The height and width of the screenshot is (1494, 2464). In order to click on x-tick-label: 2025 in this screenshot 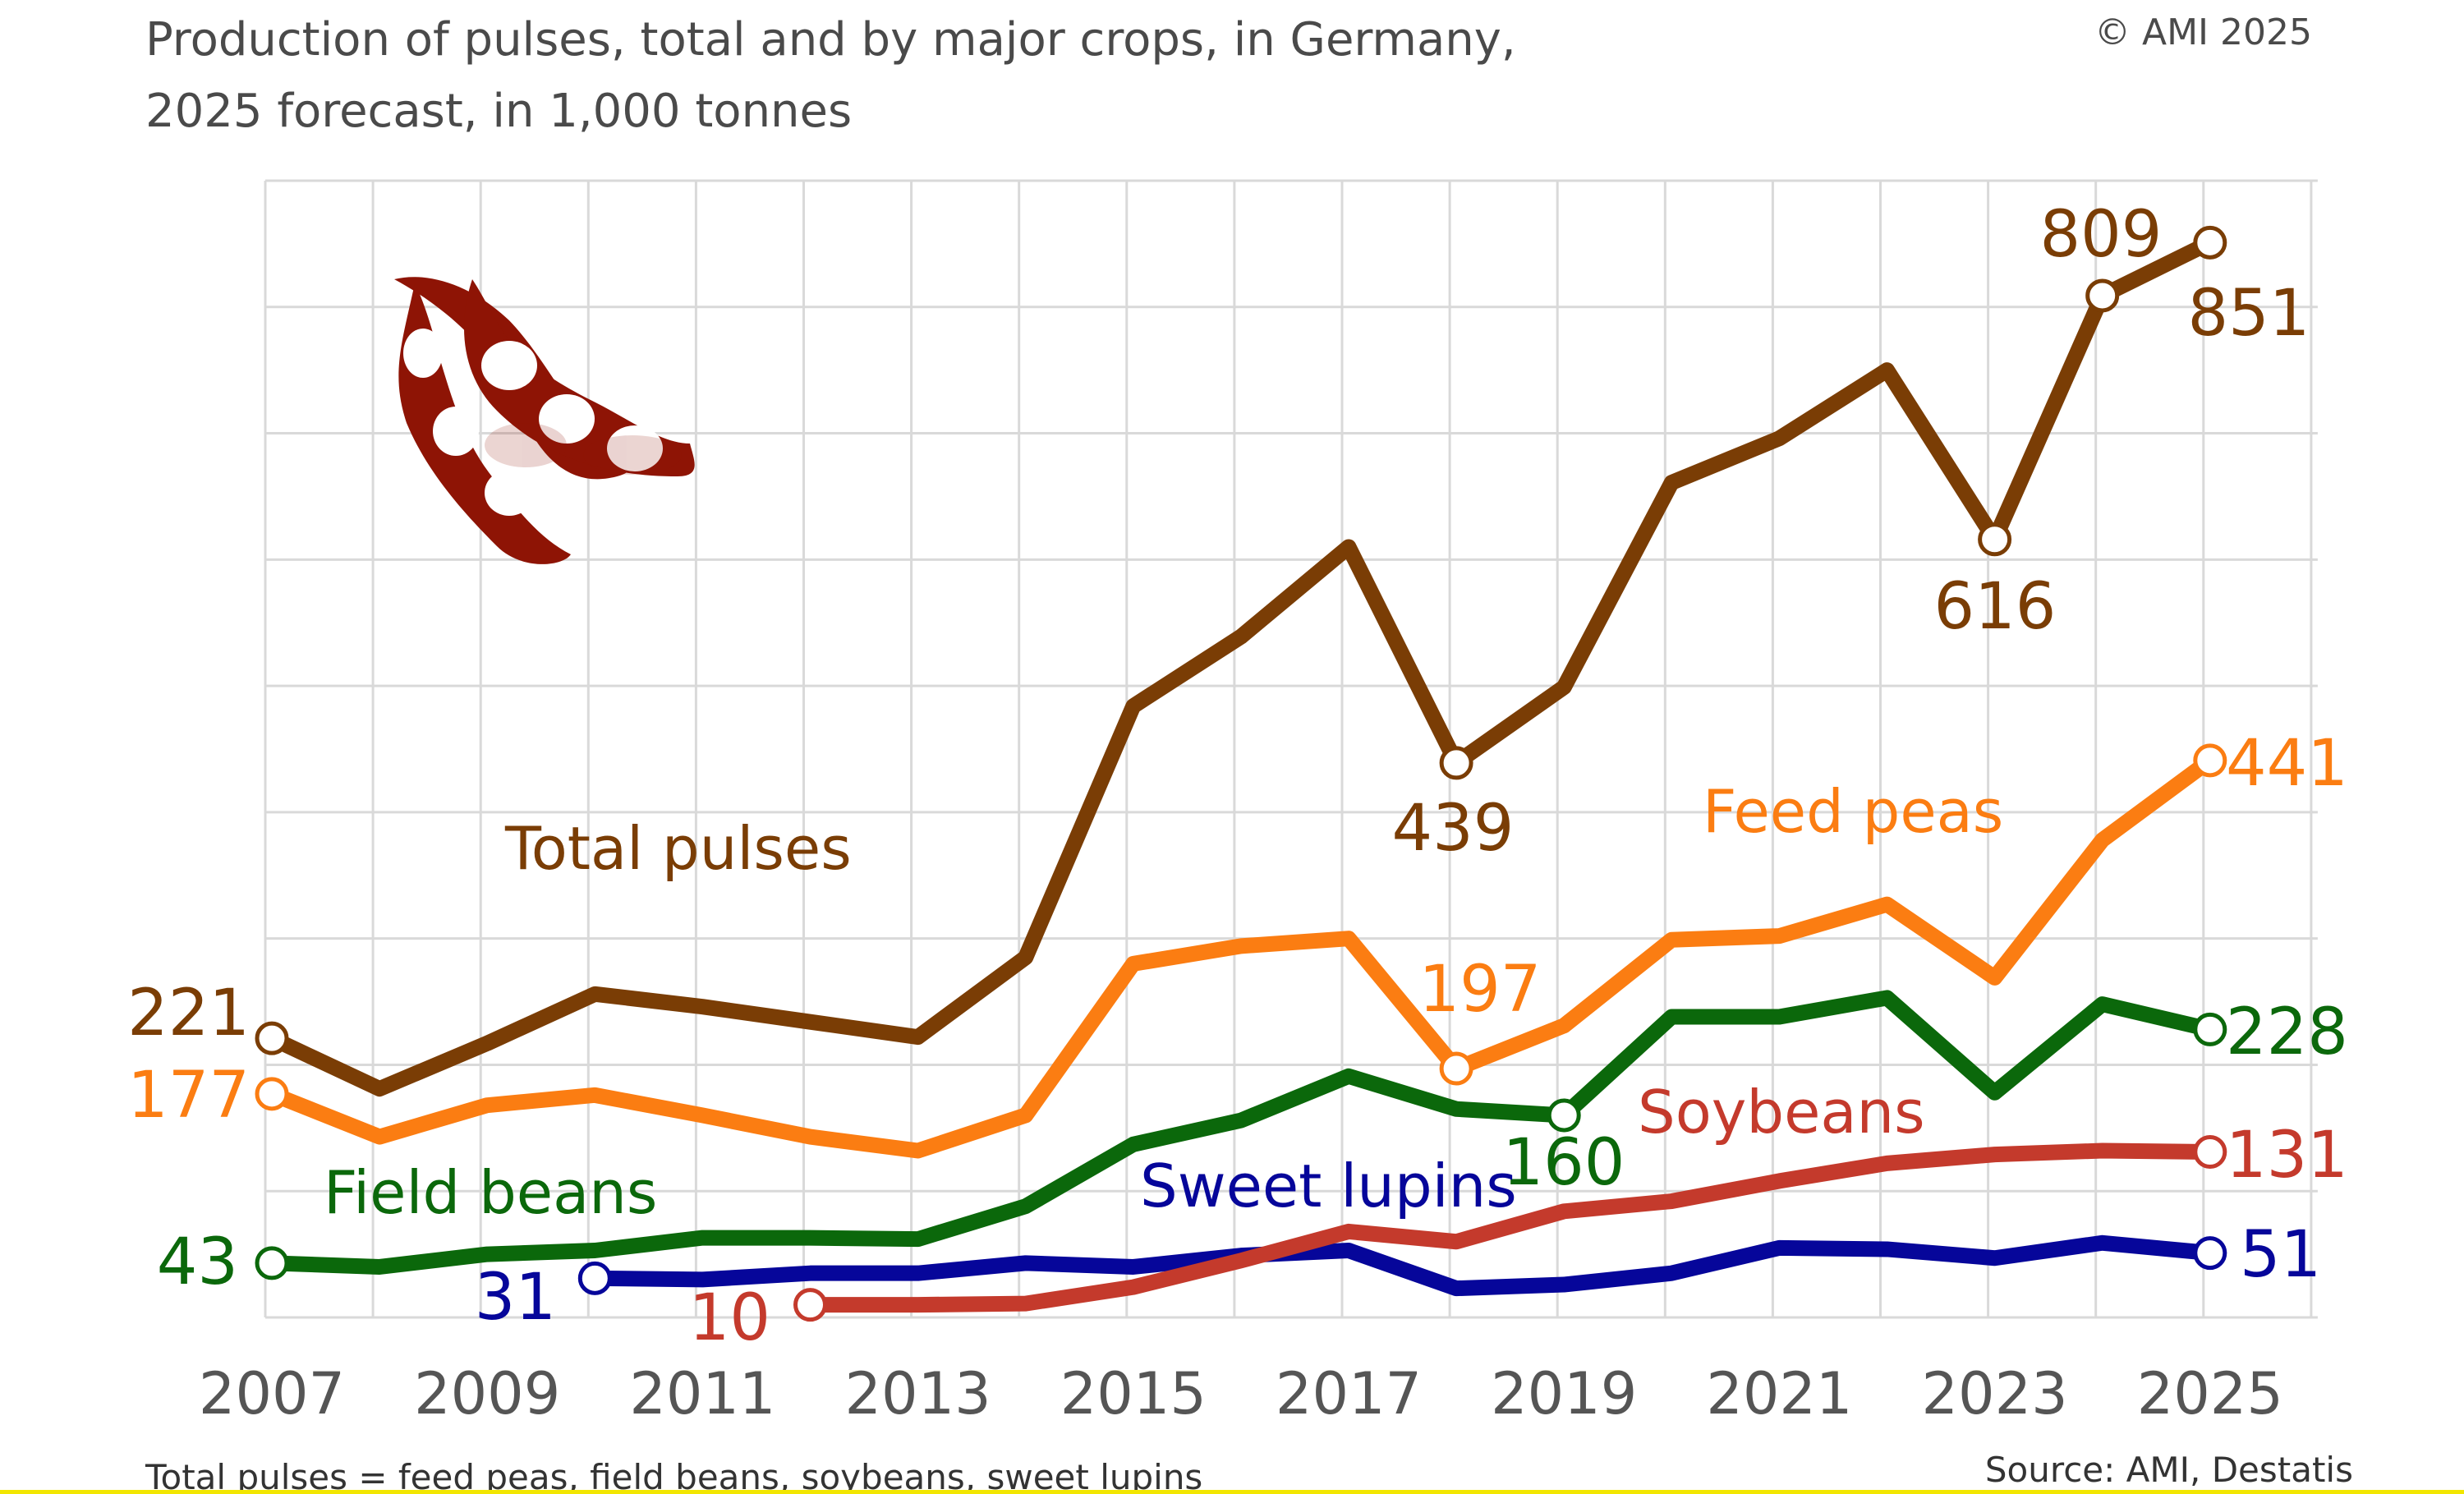, I will do `click(2210, 1393)`.